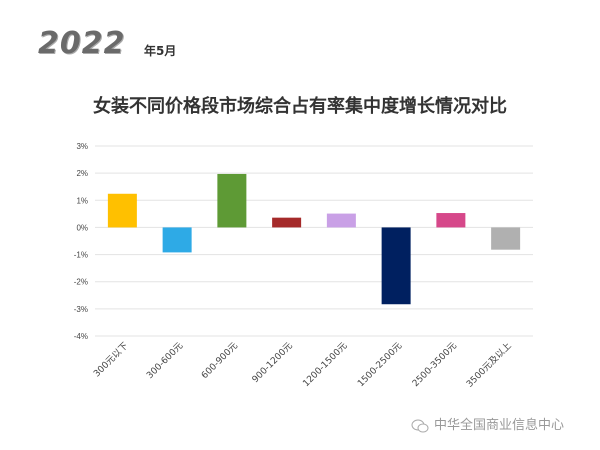 This screenshot has height=450, width=600. What do you see at coordinates (82, 146) in the screenshot?
I see `y-tick-label: 3%` at bounding box center [82, 146].